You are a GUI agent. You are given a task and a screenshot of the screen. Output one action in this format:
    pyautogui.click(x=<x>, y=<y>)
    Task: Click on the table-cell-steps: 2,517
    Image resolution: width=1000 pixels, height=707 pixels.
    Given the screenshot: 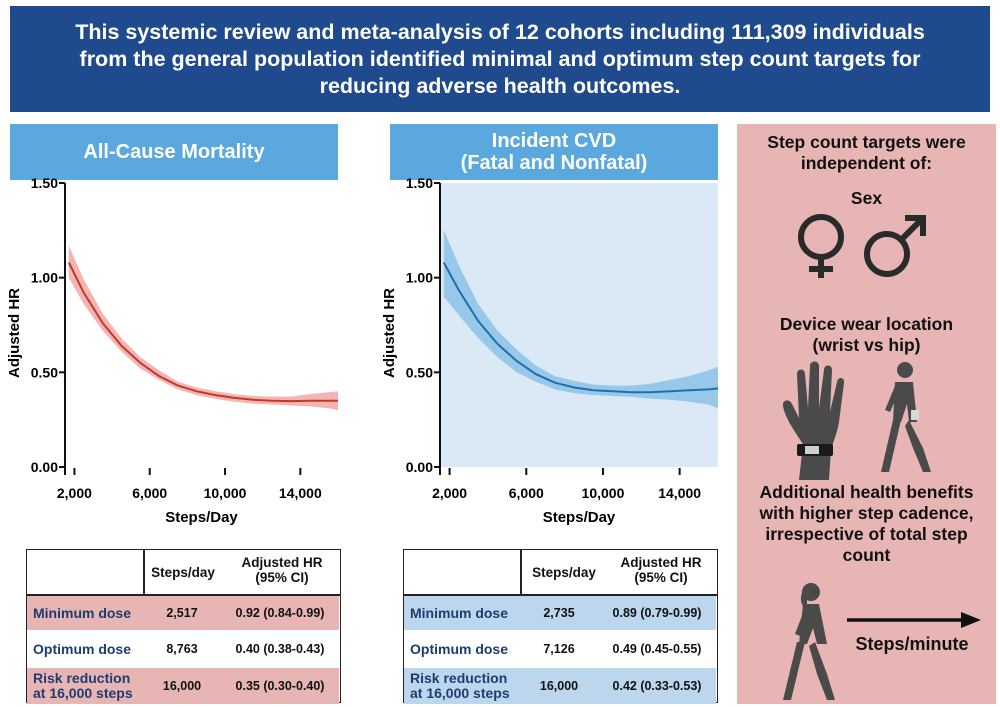 What is the action you would take?
    pyautogui.click(x=182, y=613)
    